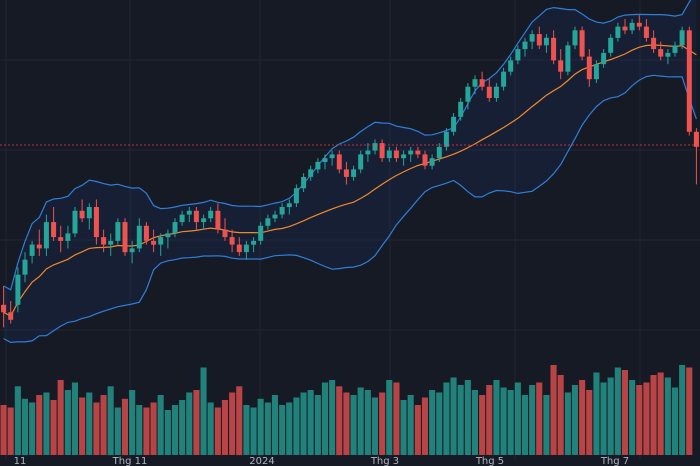 Image resolution: width=700 pixels, height=466 pixels. What do you see at coordinates (130, 461) in the screenshot?
I see `x-tick-label: Thg 11` at bounding box center [130, 461].